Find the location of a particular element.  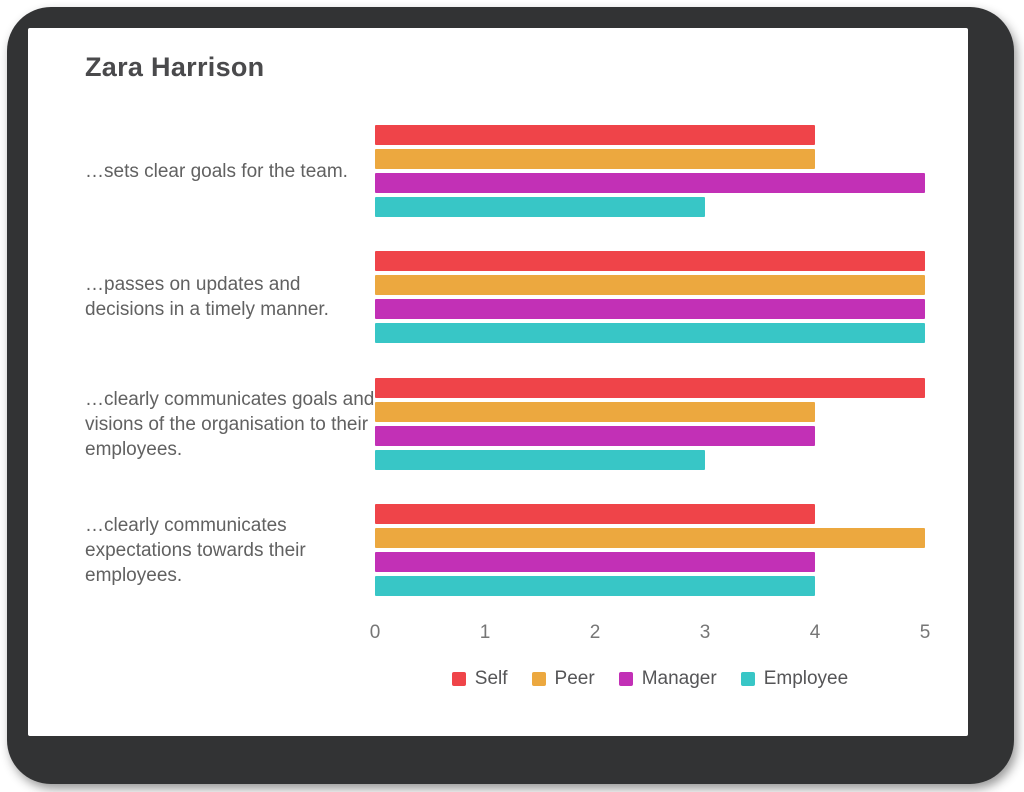

chart-row: …sets clear goals for the team. is located at coordinates (498, 171).